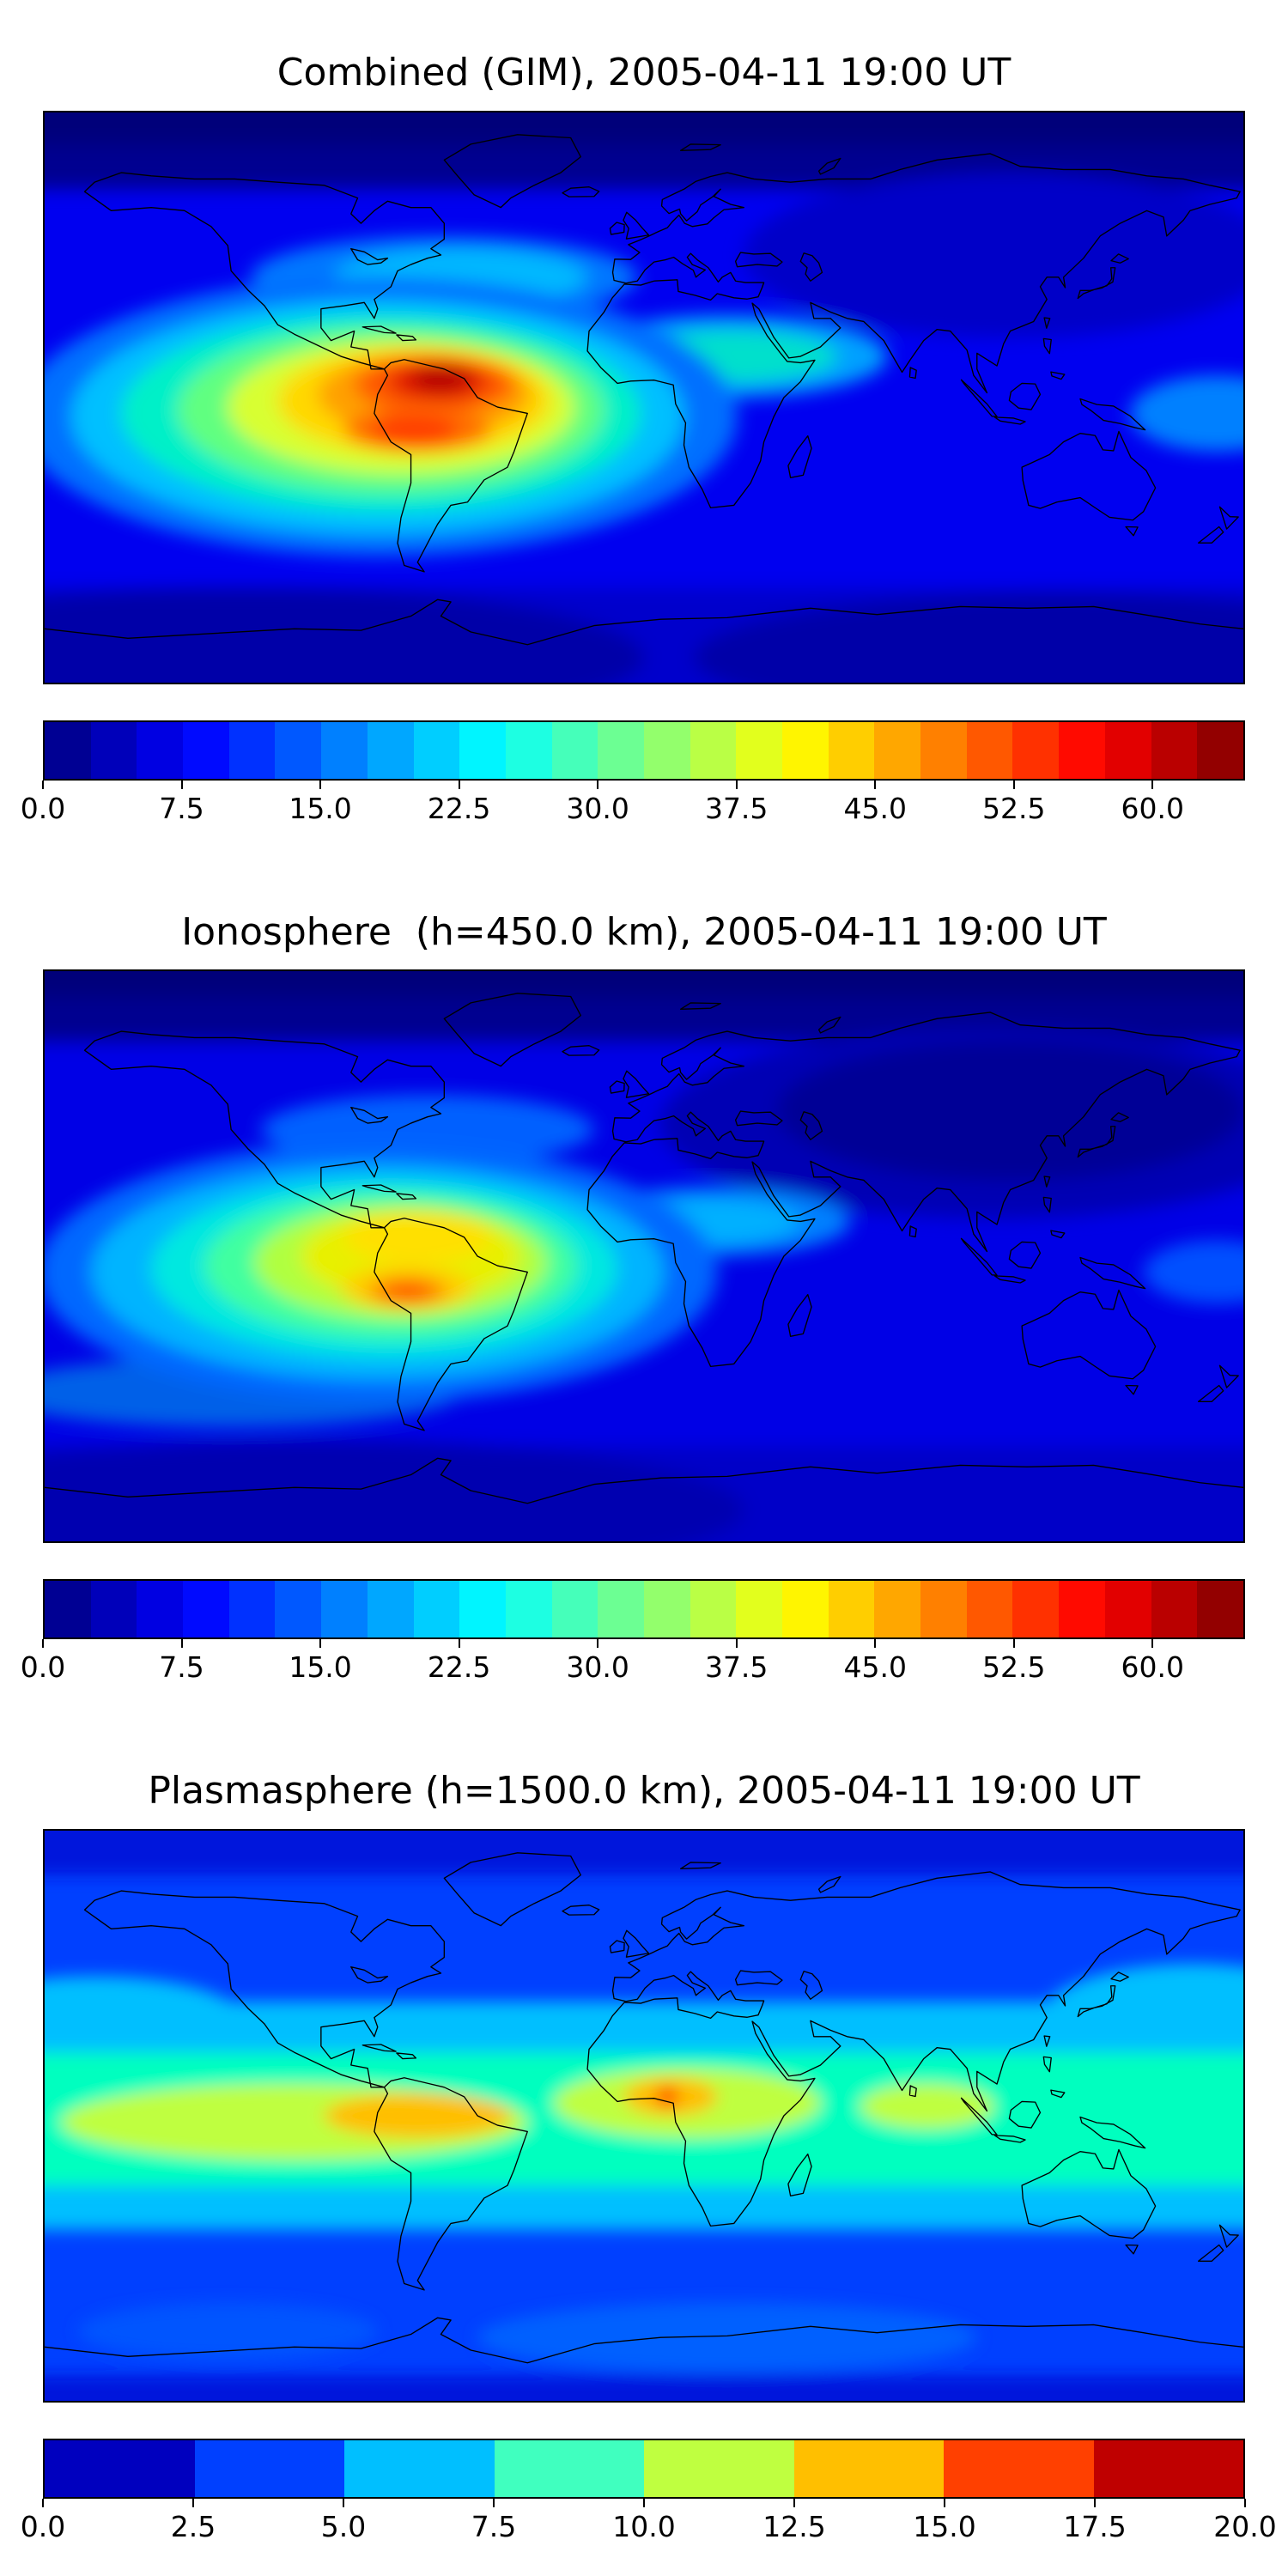 This screenshot has width=1288, height=2576. Describe the element at coordinates (597, 1667) in the screenshot. I see `colorbar-tick-label: 30.0` at that location.